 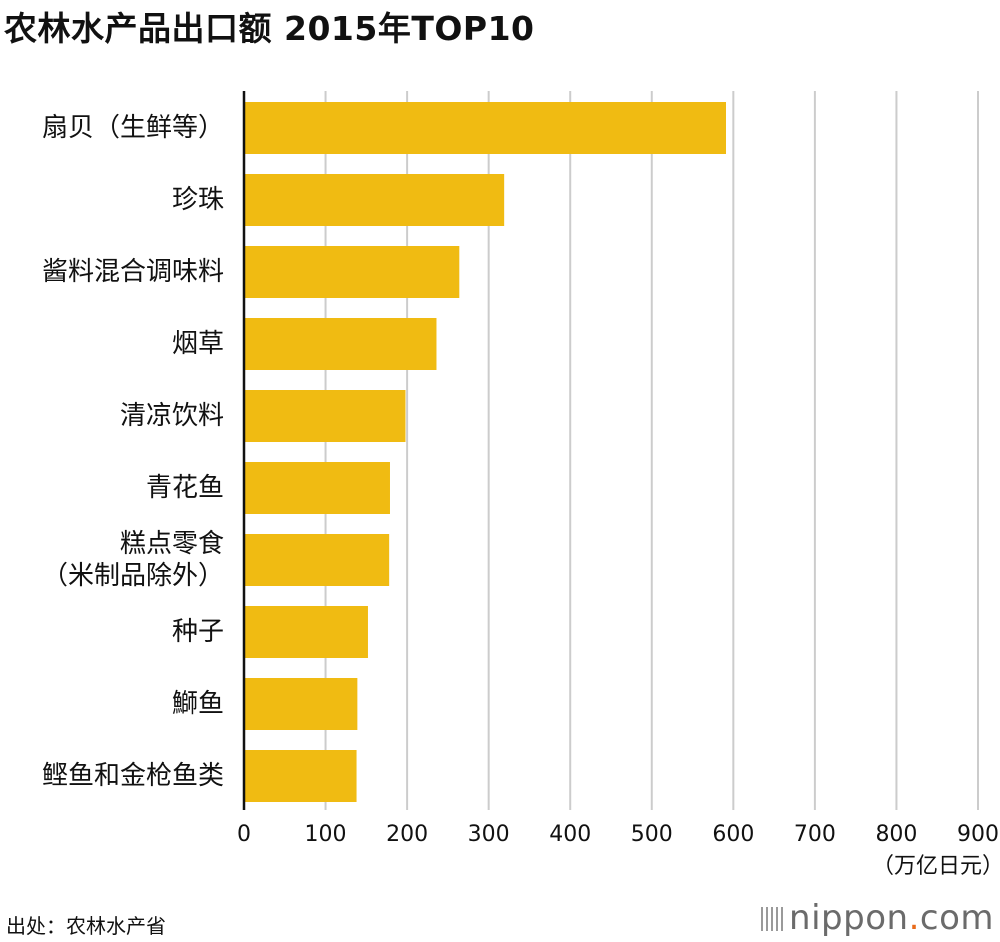 What do you see at coordinates (198, 704) in the screenshot?
I see `category-label: 鰤鱼` at bounding box center [198, 704].